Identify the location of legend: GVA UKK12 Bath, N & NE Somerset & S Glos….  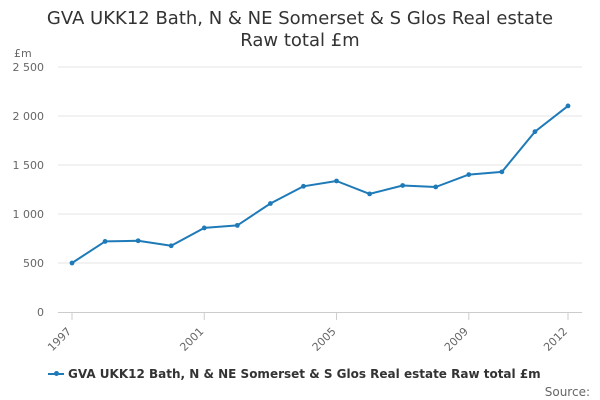
(294, 374).